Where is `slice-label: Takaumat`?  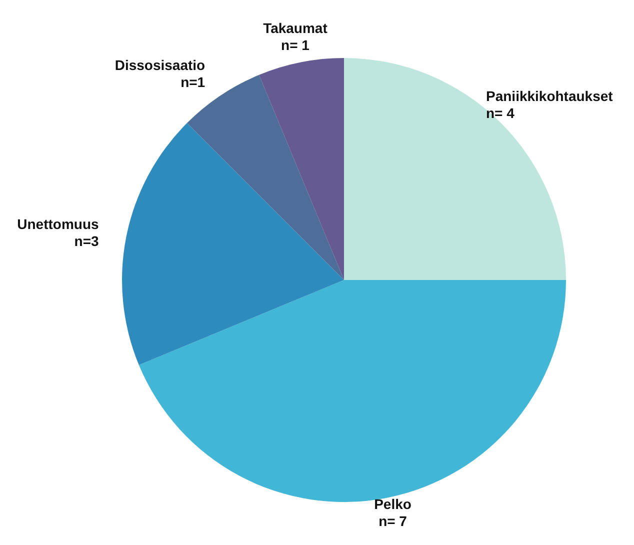 slice-label: Takaumat is located at coordinates (295, 28).